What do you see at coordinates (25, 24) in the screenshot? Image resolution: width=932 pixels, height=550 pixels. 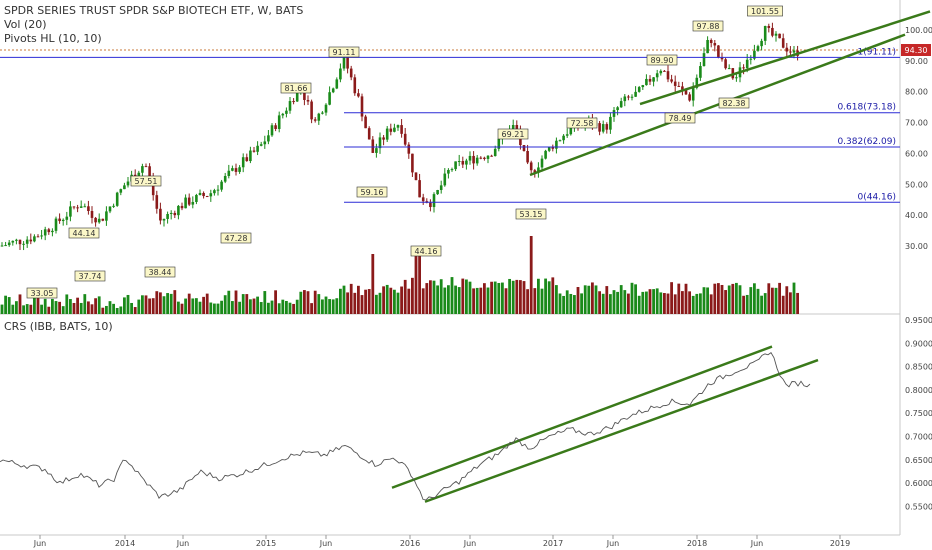 I see `vol-indicator-label: Vol (20)` at bounding box center [25, 24].